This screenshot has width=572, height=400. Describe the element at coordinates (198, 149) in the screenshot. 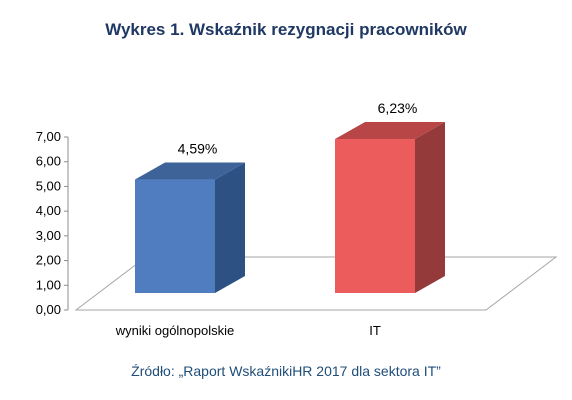

I see `data-label: 4,59%` at that location.